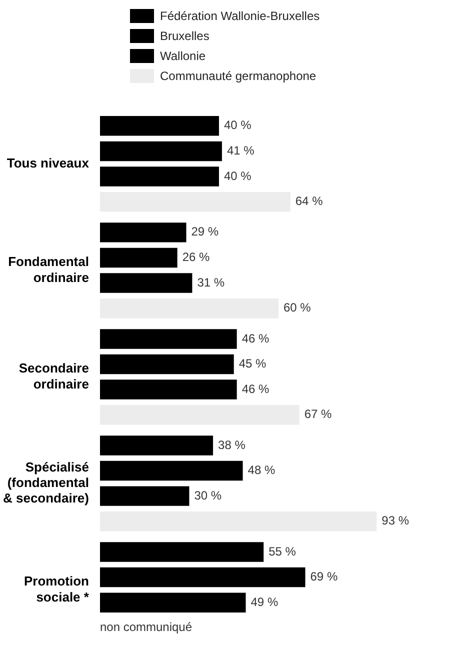 The height and width of the screenshot is (658, 467). Describe the element at coordinates (240, 151) in the screenshot. I see `data-label: 41 %` at that location.